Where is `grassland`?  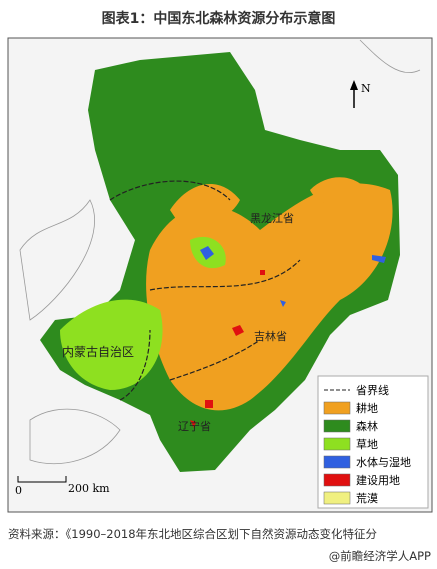
grassland is located at coordinates (143, 313).